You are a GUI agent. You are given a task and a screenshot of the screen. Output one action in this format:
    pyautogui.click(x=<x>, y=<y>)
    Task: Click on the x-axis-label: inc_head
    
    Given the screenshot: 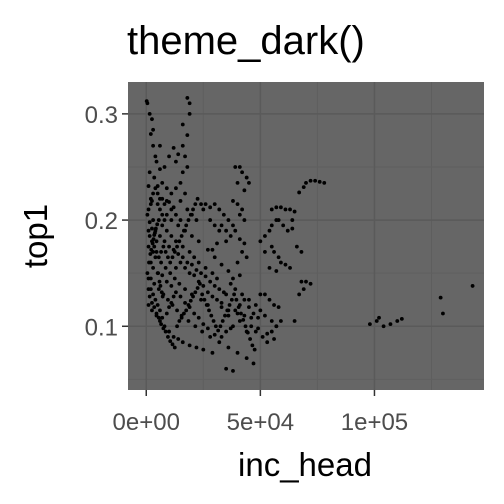 What is the action you would take?
    pyautogui.click(x=305, y=464)
    